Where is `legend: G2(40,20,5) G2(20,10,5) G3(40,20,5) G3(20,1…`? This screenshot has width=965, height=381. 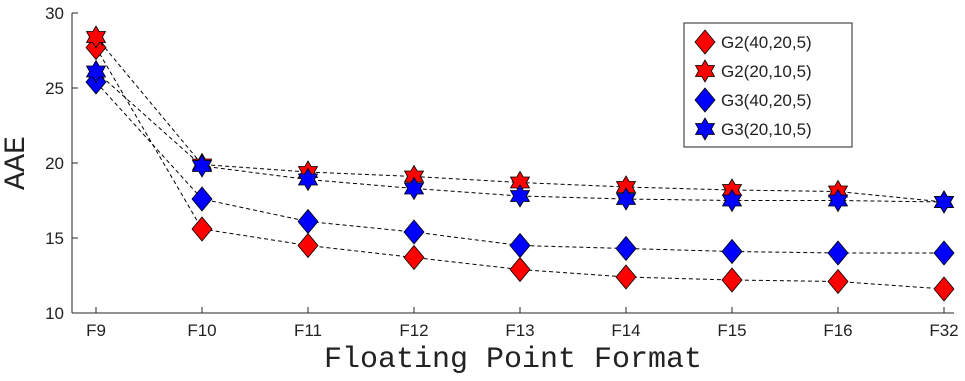
legend: G2(40,20,5) G2(20,10,5) G3(40,20,5) G3(20,1… is located at coordinates (768, 85).